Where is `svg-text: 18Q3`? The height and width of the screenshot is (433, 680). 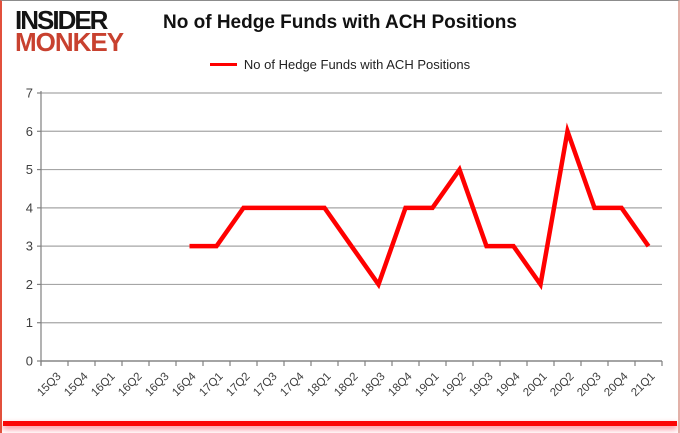 svg-text: 18Q3 is located at coordinates (373, 385).